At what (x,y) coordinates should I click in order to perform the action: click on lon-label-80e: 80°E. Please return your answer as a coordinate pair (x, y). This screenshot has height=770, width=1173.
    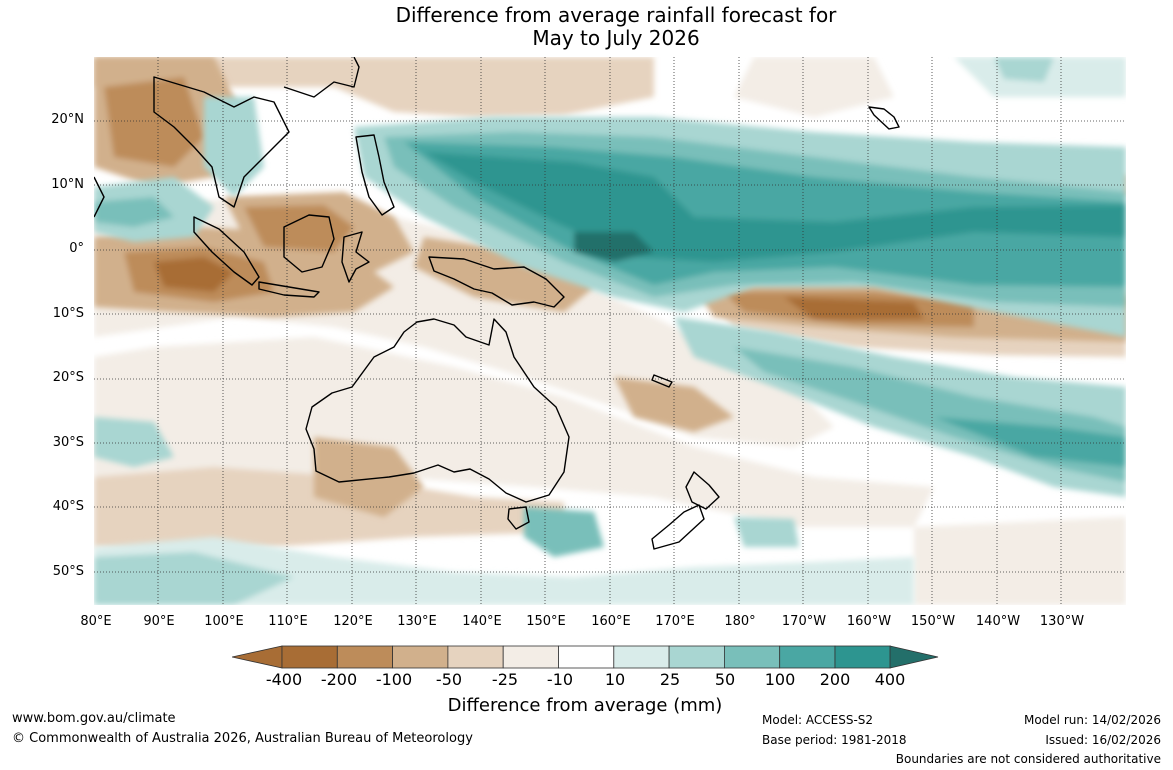
    Looking at the image, I should click on (96, 621).